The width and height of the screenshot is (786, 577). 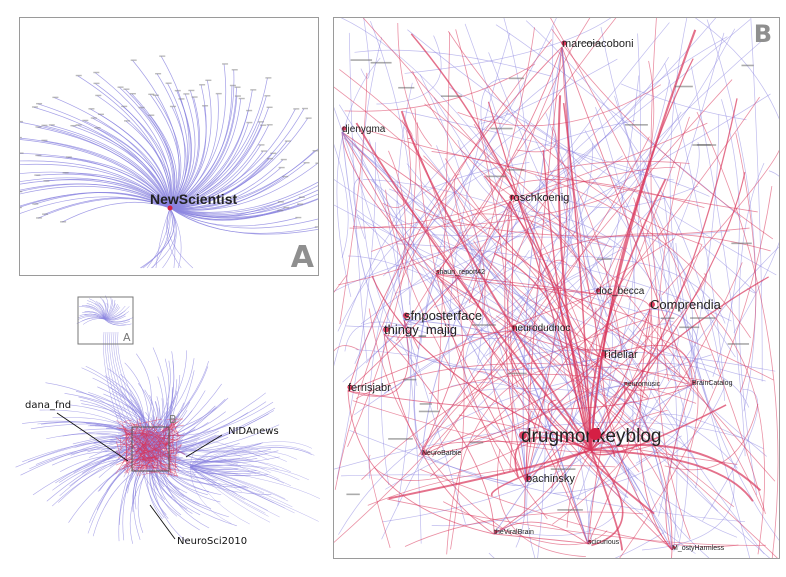 What do you see at coordinates (620, 355) in the screenshot?
I see `panel-b-node-label: Tideliar` at bounding box center [620, 355].